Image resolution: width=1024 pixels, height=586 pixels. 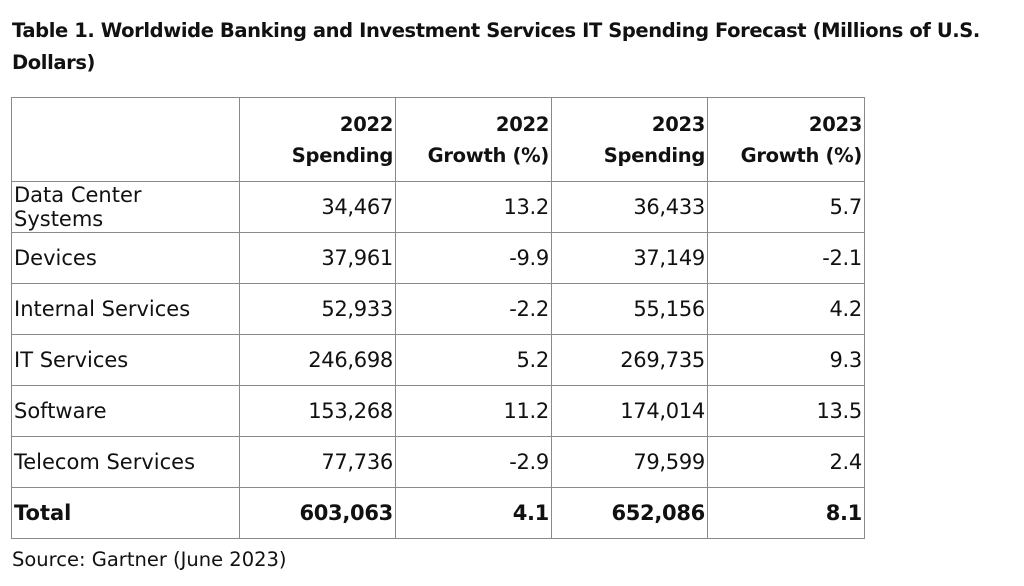 What do you see at coordinates (317, 360) in the screenshot?
I see `cell-2022-spending: 246,698` at bounding box center [317, 360].